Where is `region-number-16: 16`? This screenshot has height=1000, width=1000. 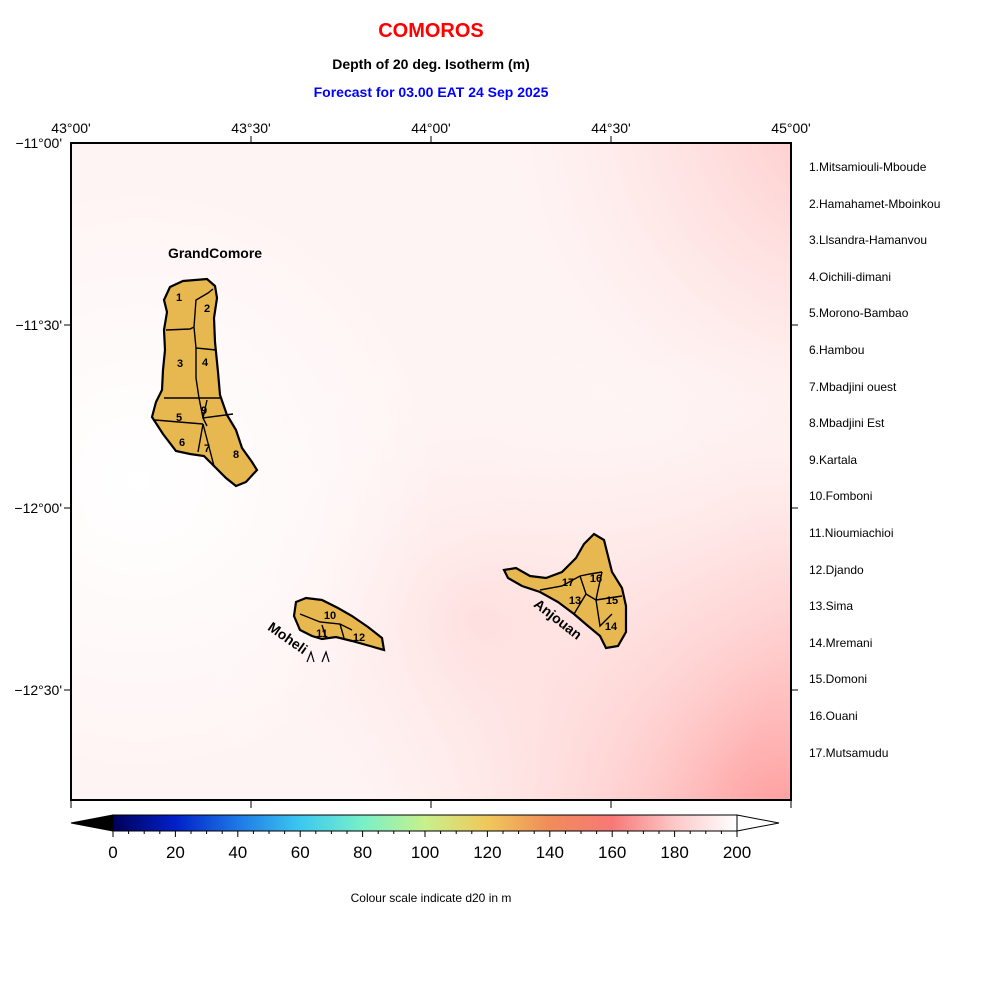
region-number-16: 16 is located at coordinates (596, 579).